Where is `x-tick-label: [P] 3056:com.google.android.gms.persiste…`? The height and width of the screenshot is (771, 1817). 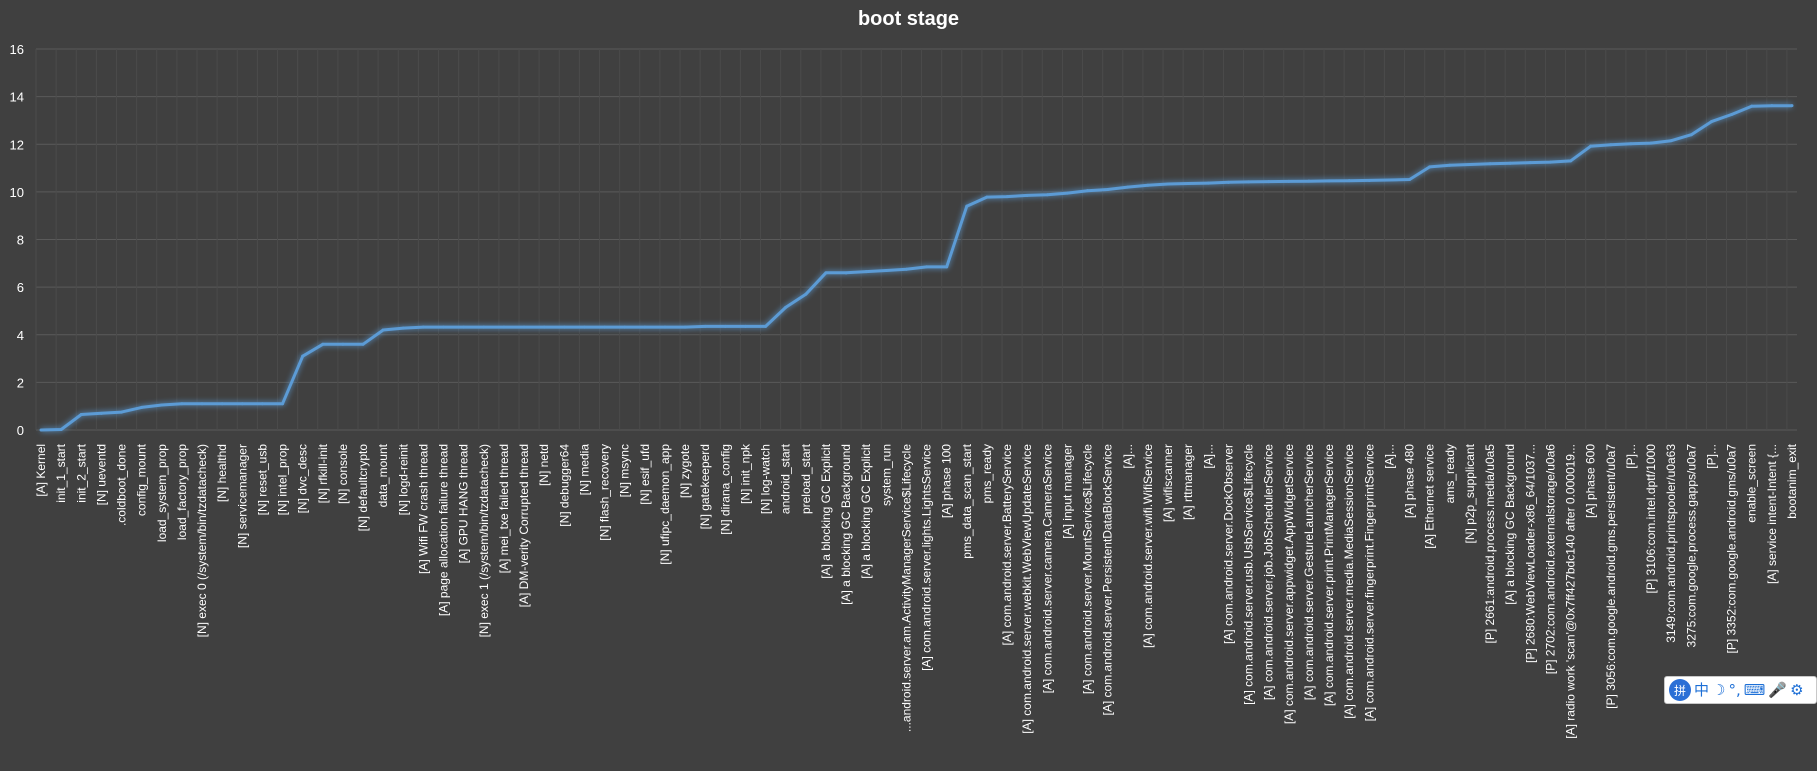 x-tick-label: [P] 3056:com.google.android.gms.persiste… is located at coordinates (1611, 576).